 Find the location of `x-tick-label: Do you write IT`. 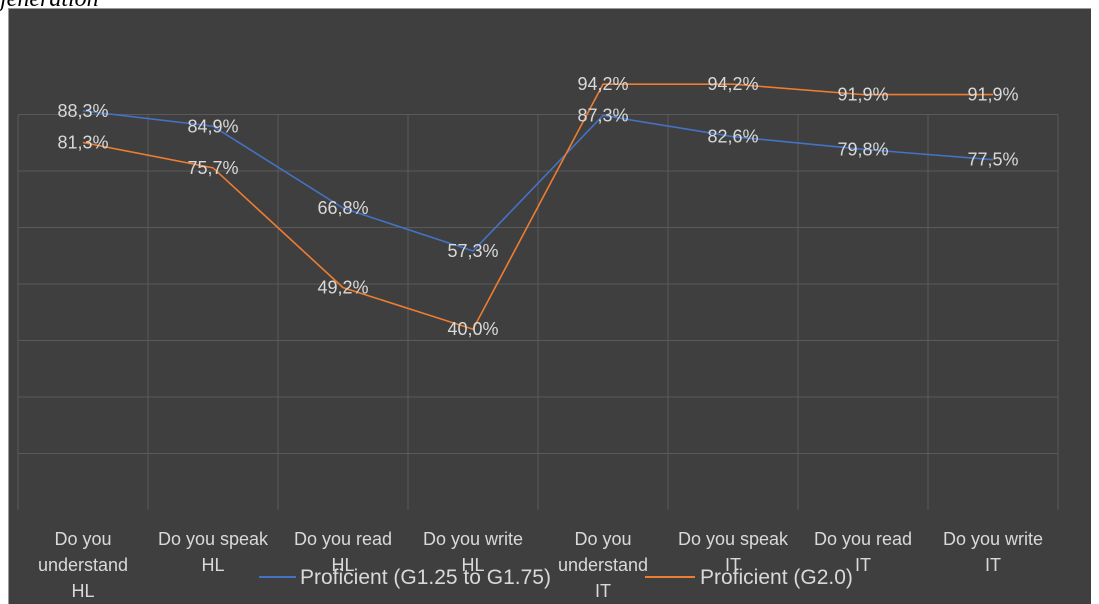

x-tick-label: Do you write IT is located at coordinates (993, 552).